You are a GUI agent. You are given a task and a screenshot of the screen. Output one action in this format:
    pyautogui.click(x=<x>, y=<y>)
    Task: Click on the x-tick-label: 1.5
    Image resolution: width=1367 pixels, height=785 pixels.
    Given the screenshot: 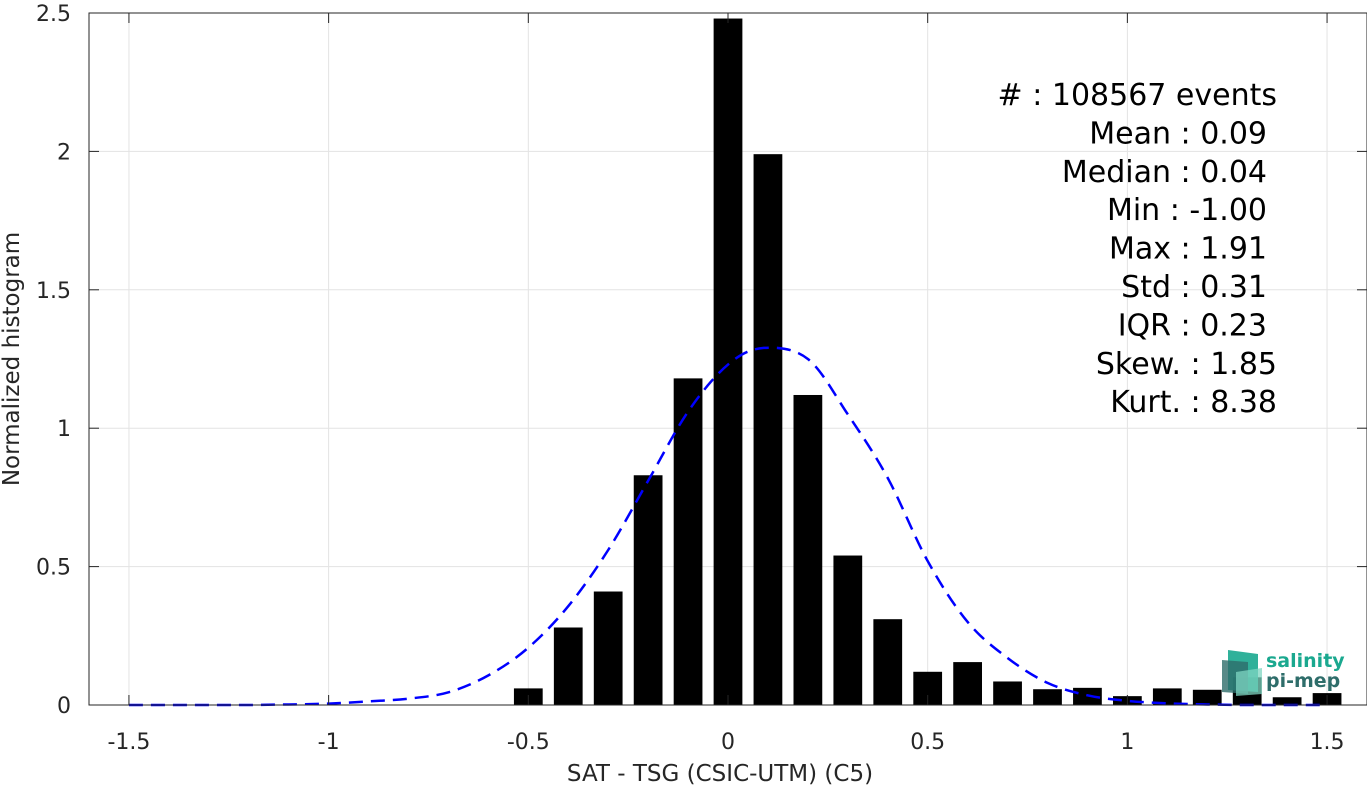 What is the action you would take?
    pyautogui.click(x=1327, y=742)
    